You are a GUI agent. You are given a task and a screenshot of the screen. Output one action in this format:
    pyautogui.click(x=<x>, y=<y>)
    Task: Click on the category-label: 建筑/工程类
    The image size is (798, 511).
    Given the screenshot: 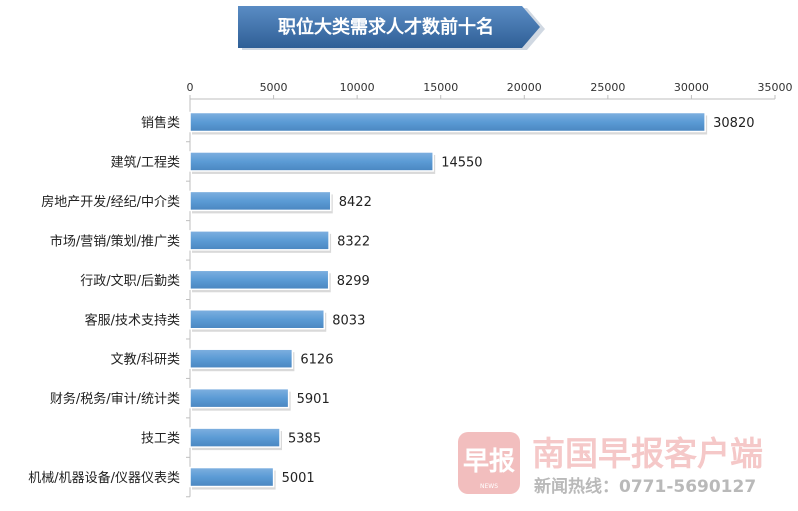 What is the action you would take?
    pyautogui.click(x=145, y=162)
    